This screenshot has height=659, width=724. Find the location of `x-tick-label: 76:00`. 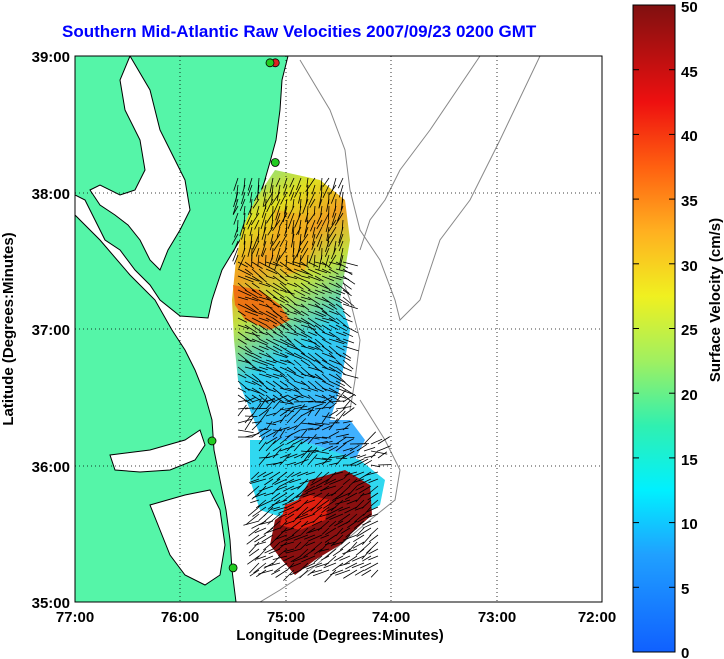

x-tick-label: 76:00 is located at coordinates (180, 617).